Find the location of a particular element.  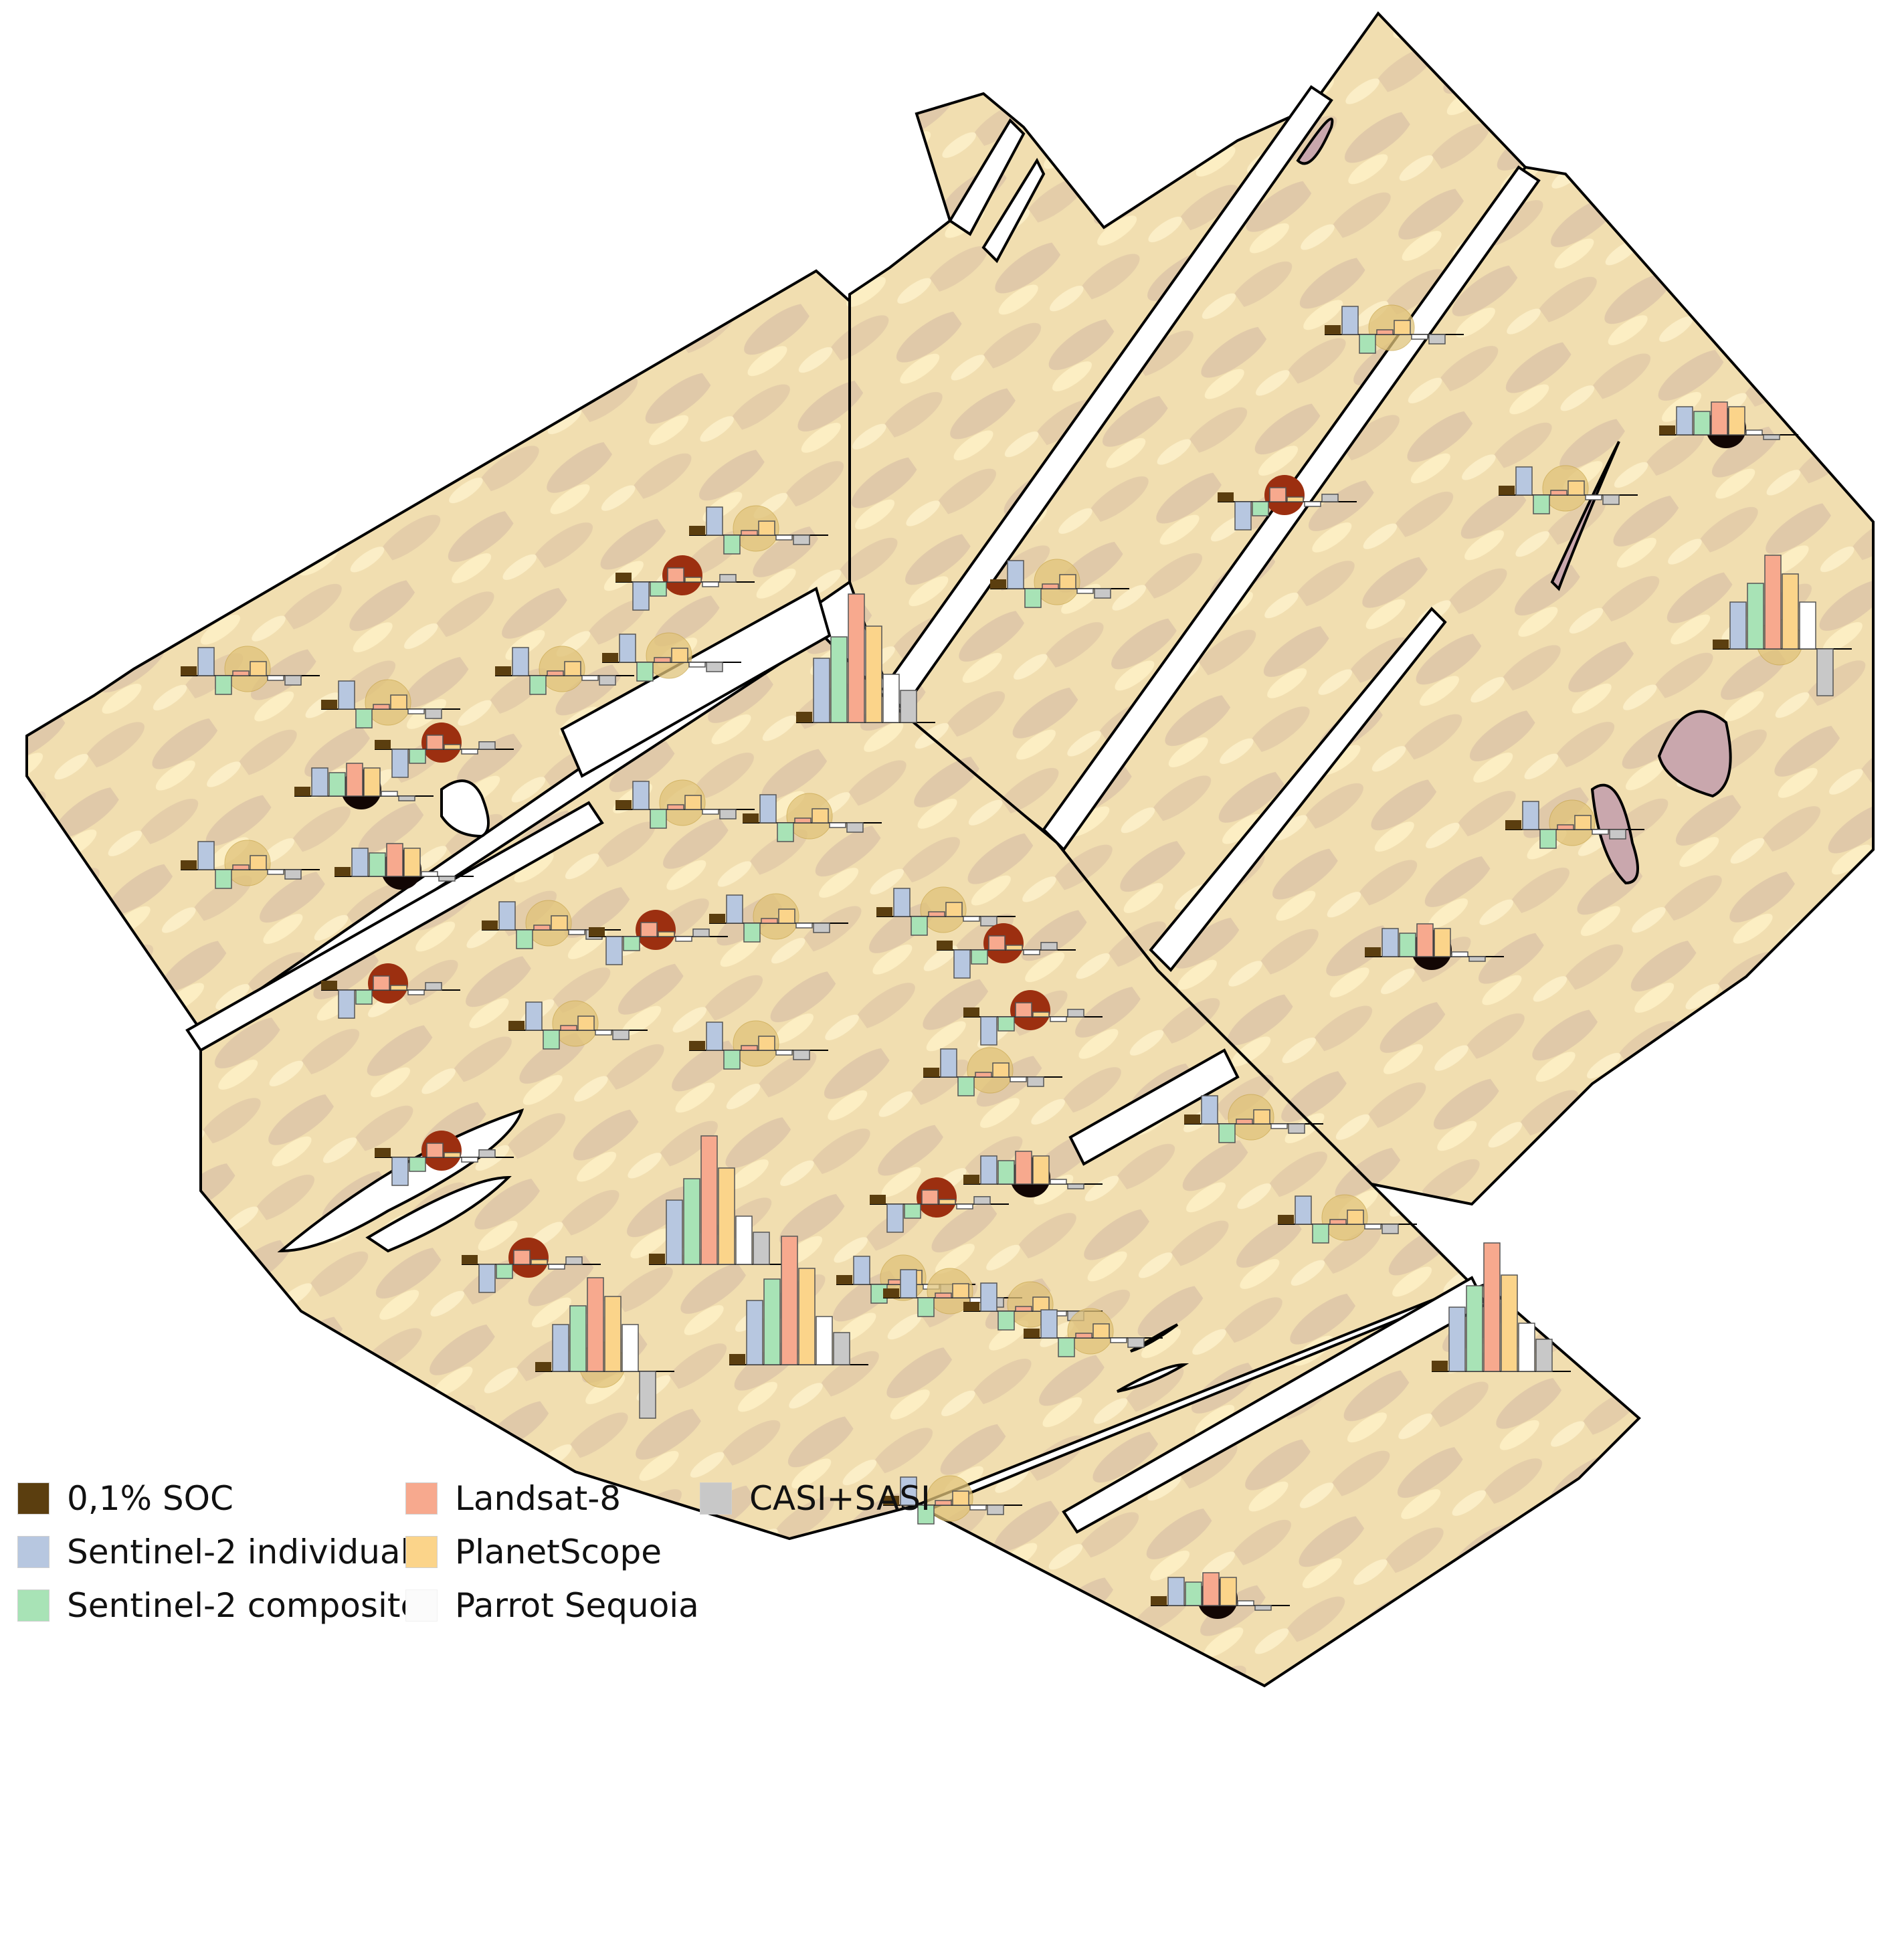

legend-item-s2-individual: Sentinel-2 individual is located at coordinates (213, 1552).